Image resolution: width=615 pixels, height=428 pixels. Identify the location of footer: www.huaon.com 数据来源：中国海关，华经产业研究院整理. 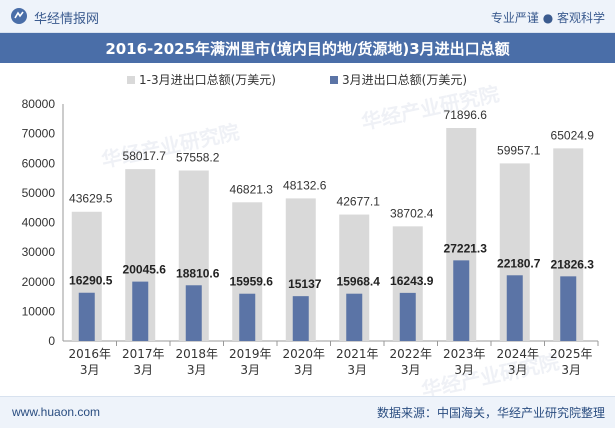
(307, 412).